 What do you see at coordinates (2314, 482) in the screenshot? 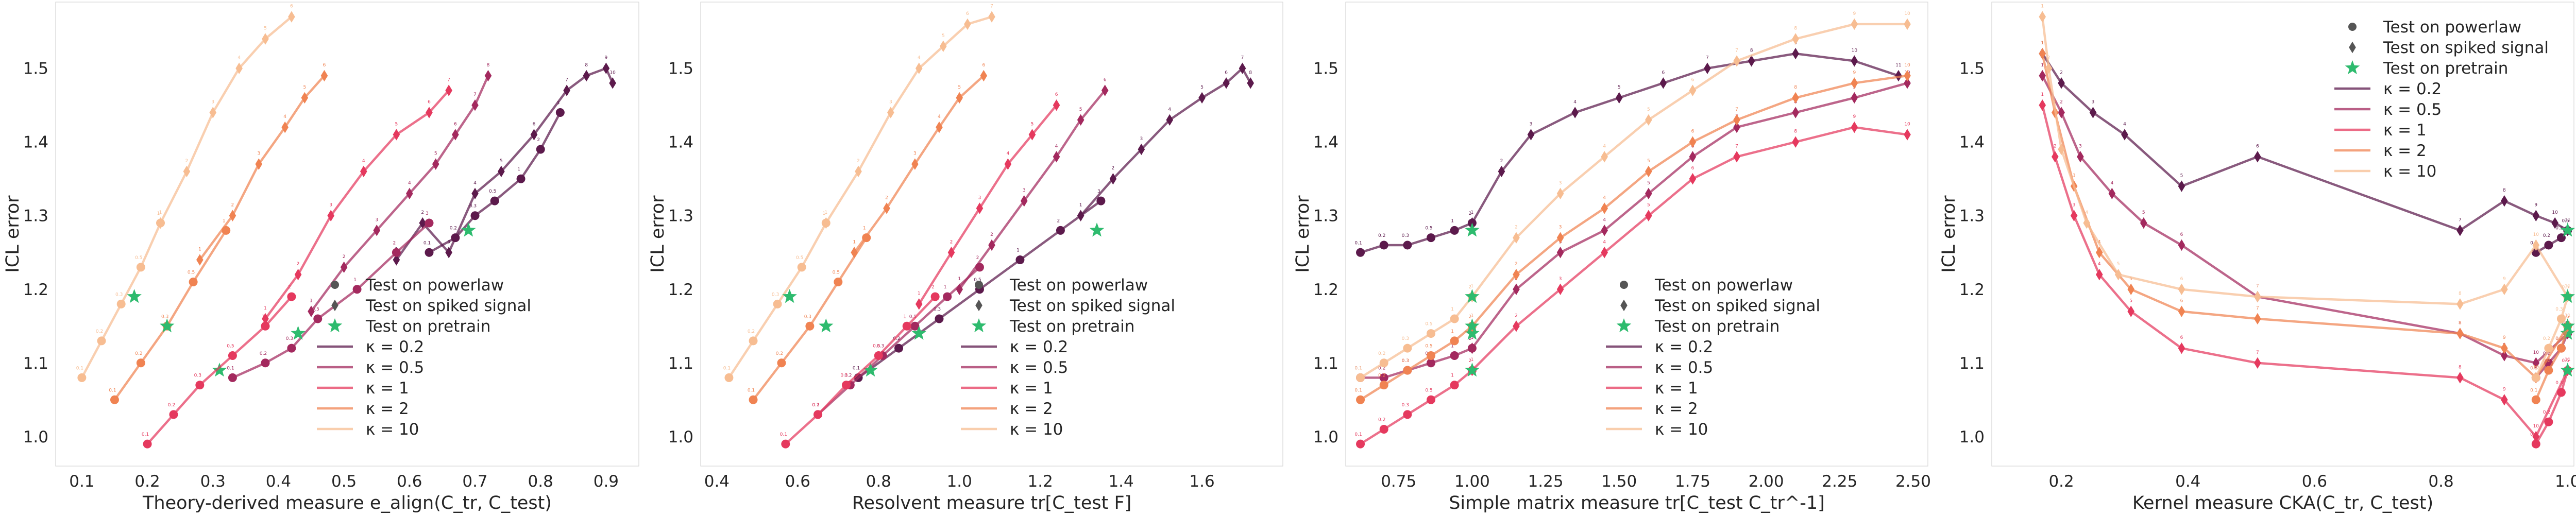
I see `x-tick-label: 0.6` at bounding box center [2314, 482].